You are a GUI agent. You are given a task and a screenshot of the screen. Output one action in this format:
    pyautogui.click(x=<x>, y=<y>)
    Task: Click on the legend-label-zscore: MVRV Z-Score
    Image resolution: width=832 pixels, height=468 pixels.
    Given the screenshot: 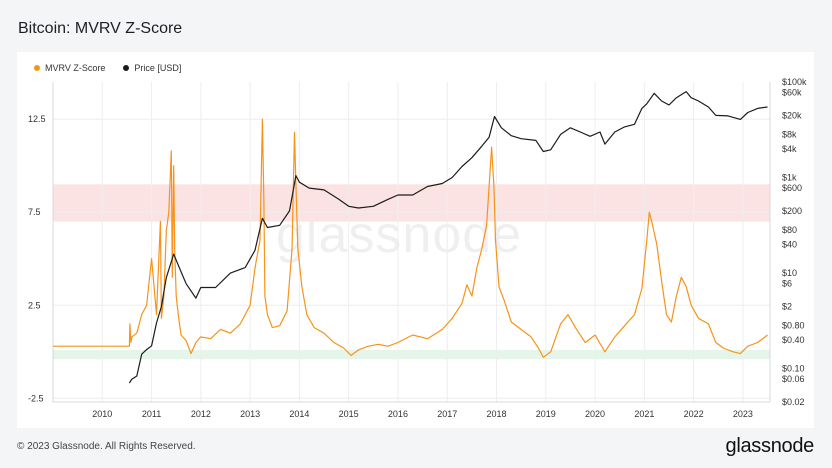 What is the action you would take?
    pyautogui.click(x=75, y=68)
    